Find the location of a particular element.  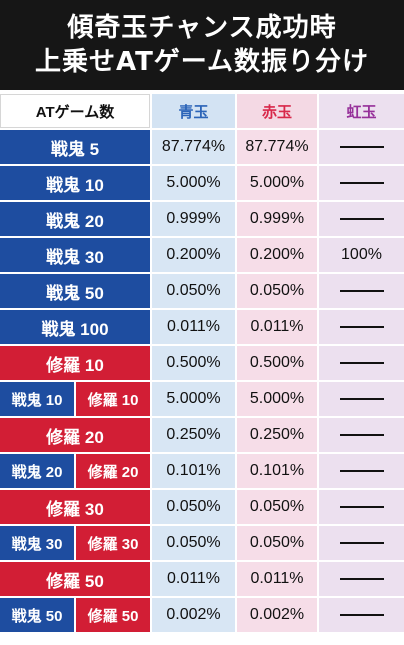

header-blue-ball: 青玉 is located at coordinates (192, 111).